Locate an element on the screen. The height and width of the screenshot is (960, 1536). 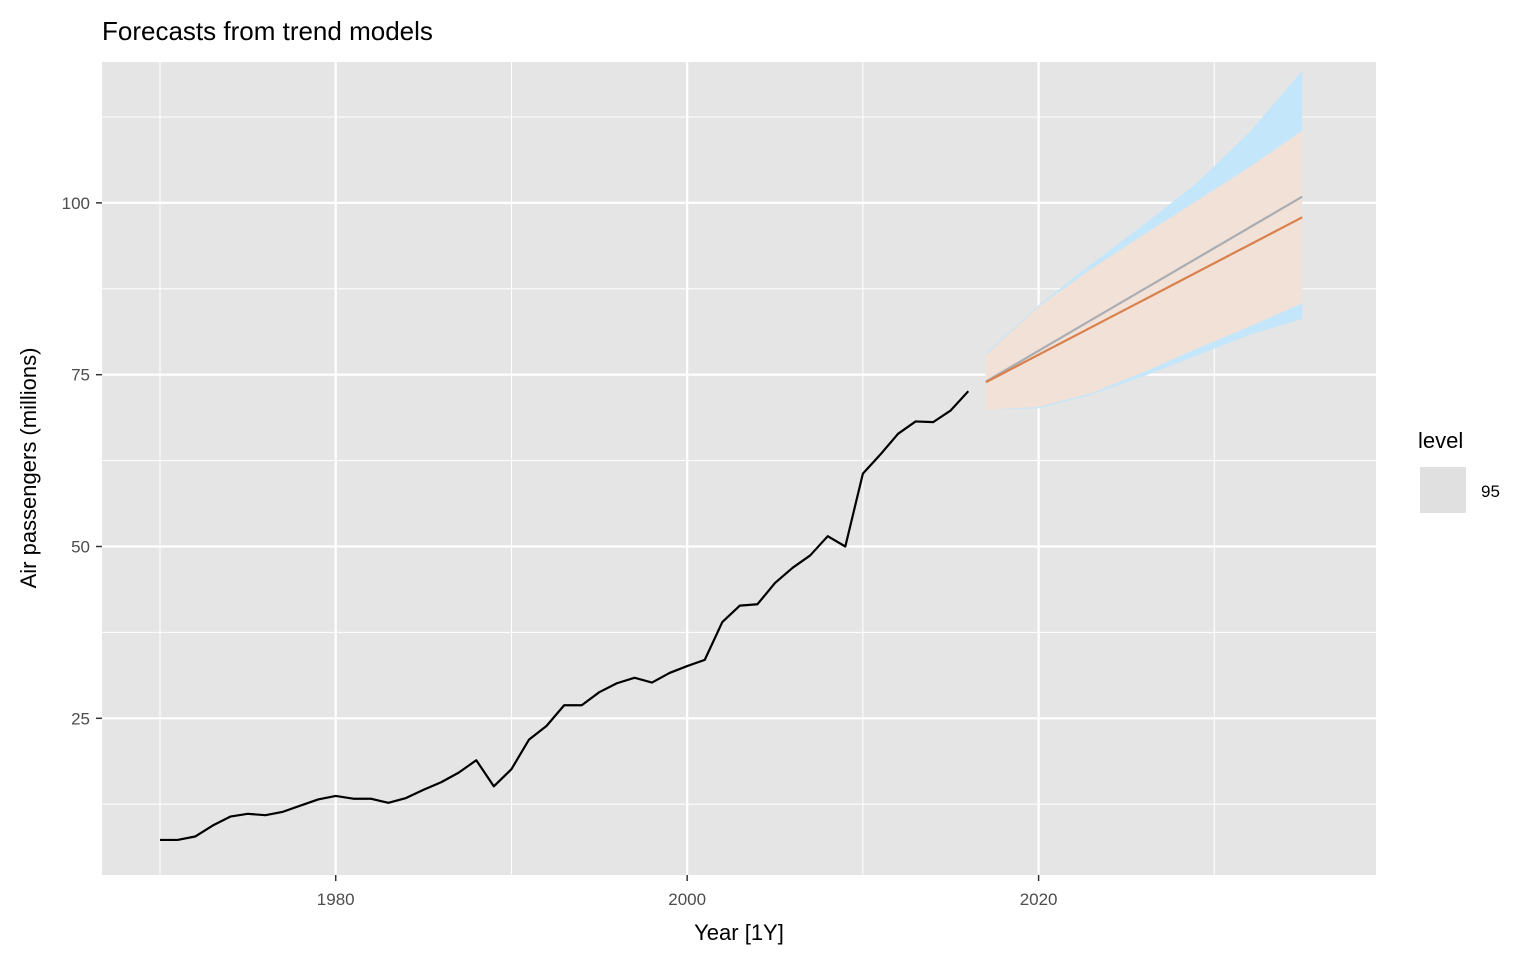
forecast-lines is located at coordinates (1144, 289).